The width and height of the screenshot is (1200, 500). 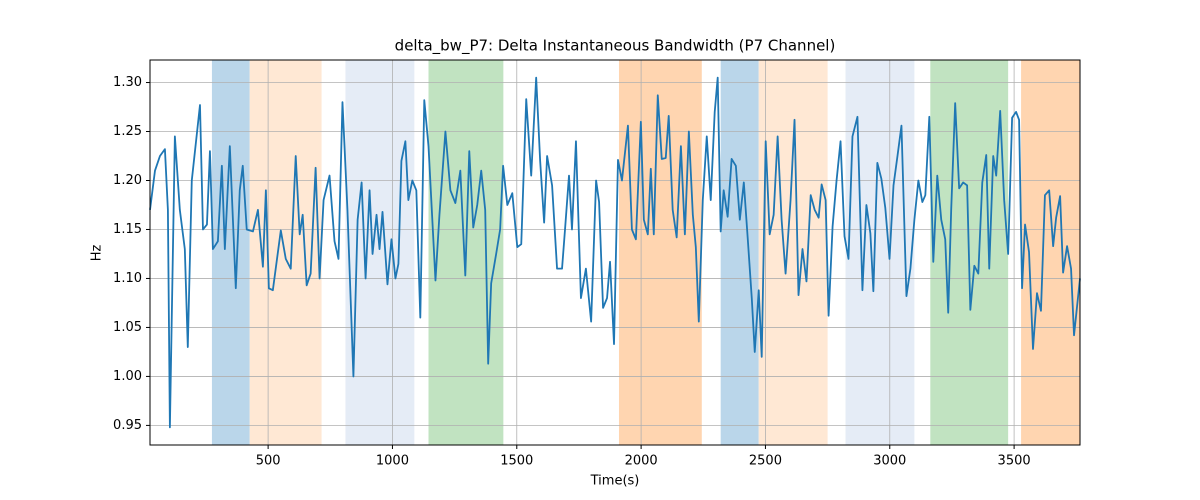 I want to click on y-tick-label: 1.10, so click(x=127, y=278).